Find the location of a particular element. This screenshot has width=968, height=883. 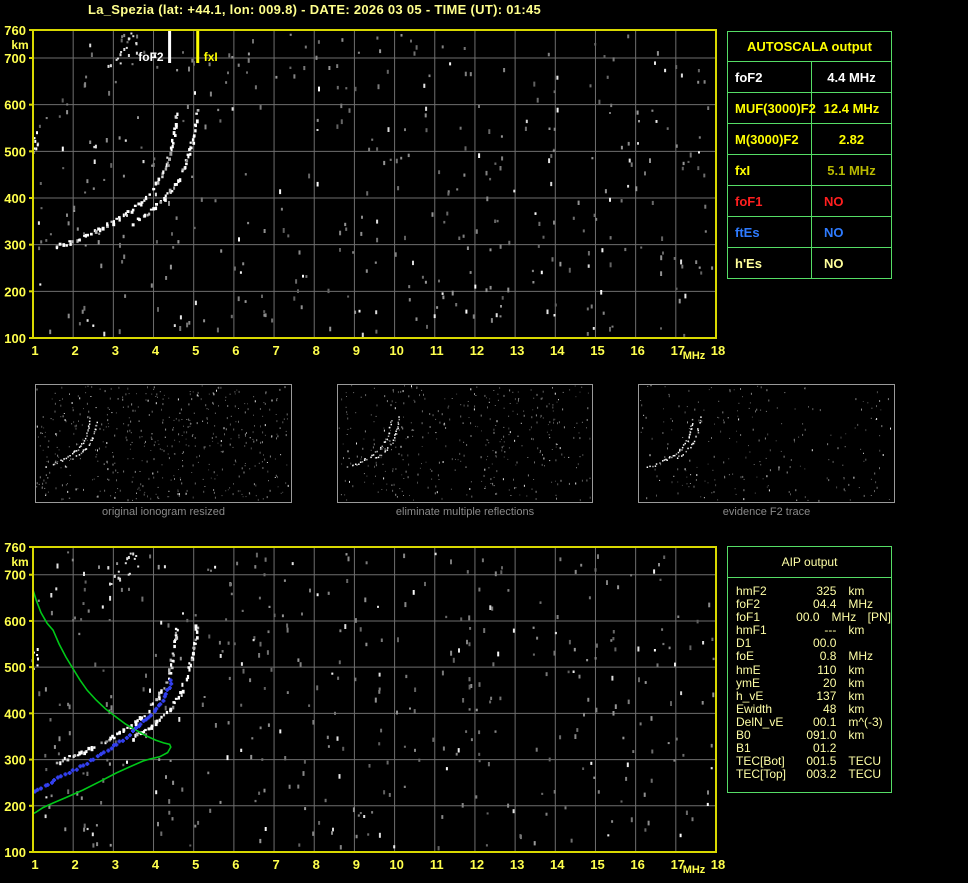

autoscala-row-m3000f2: M(3000)F2 2.82 is located at coordinates (809, 139).